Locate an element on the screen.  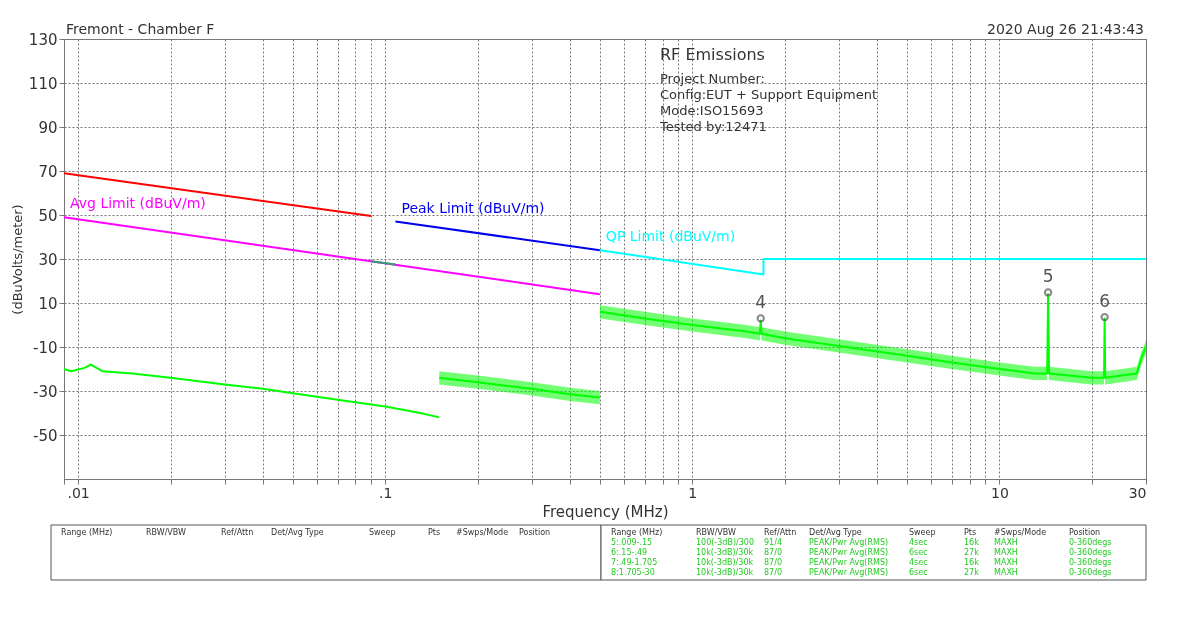
y-tick-label: 130 is located at coordinates (43, 39).